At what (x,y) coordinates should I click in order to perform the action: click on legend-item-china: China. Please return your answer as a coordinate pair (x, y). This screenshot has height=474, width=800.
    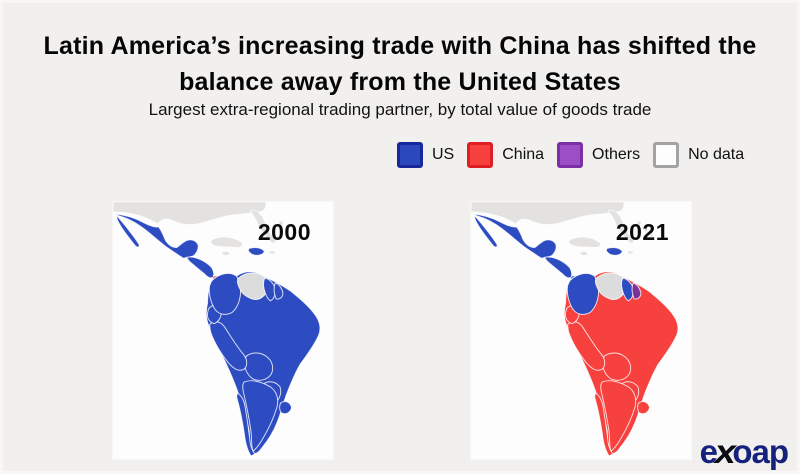
    Looking at the image, I should click on (505, 155).